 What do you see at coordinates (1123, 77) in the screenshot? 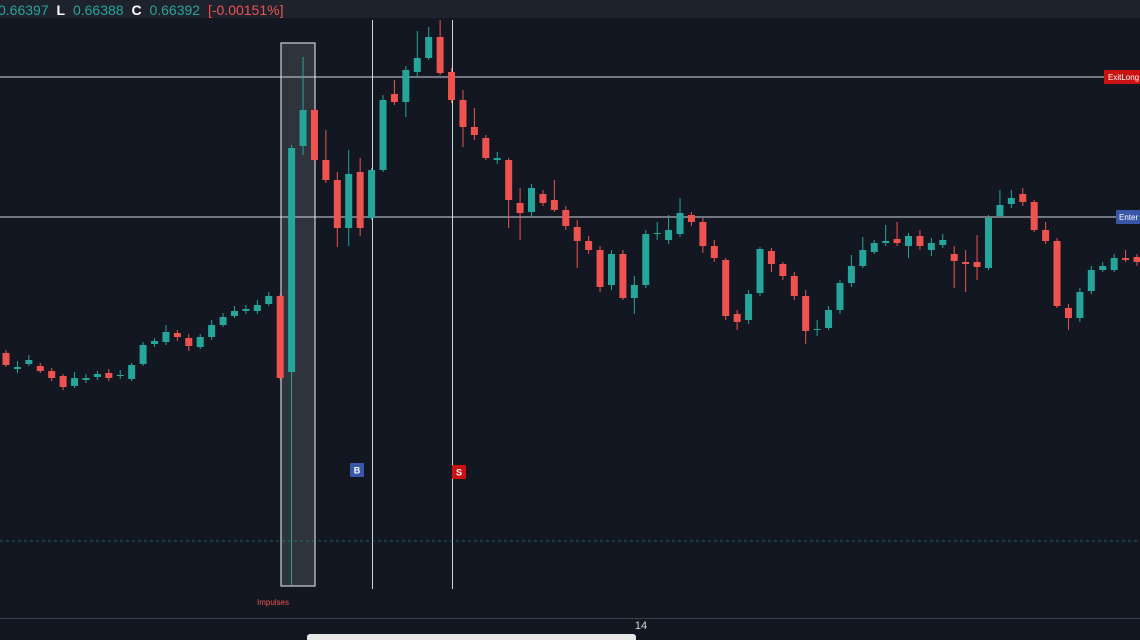
I see `level-label: ExitLong` at bounding box center [1123, 77].